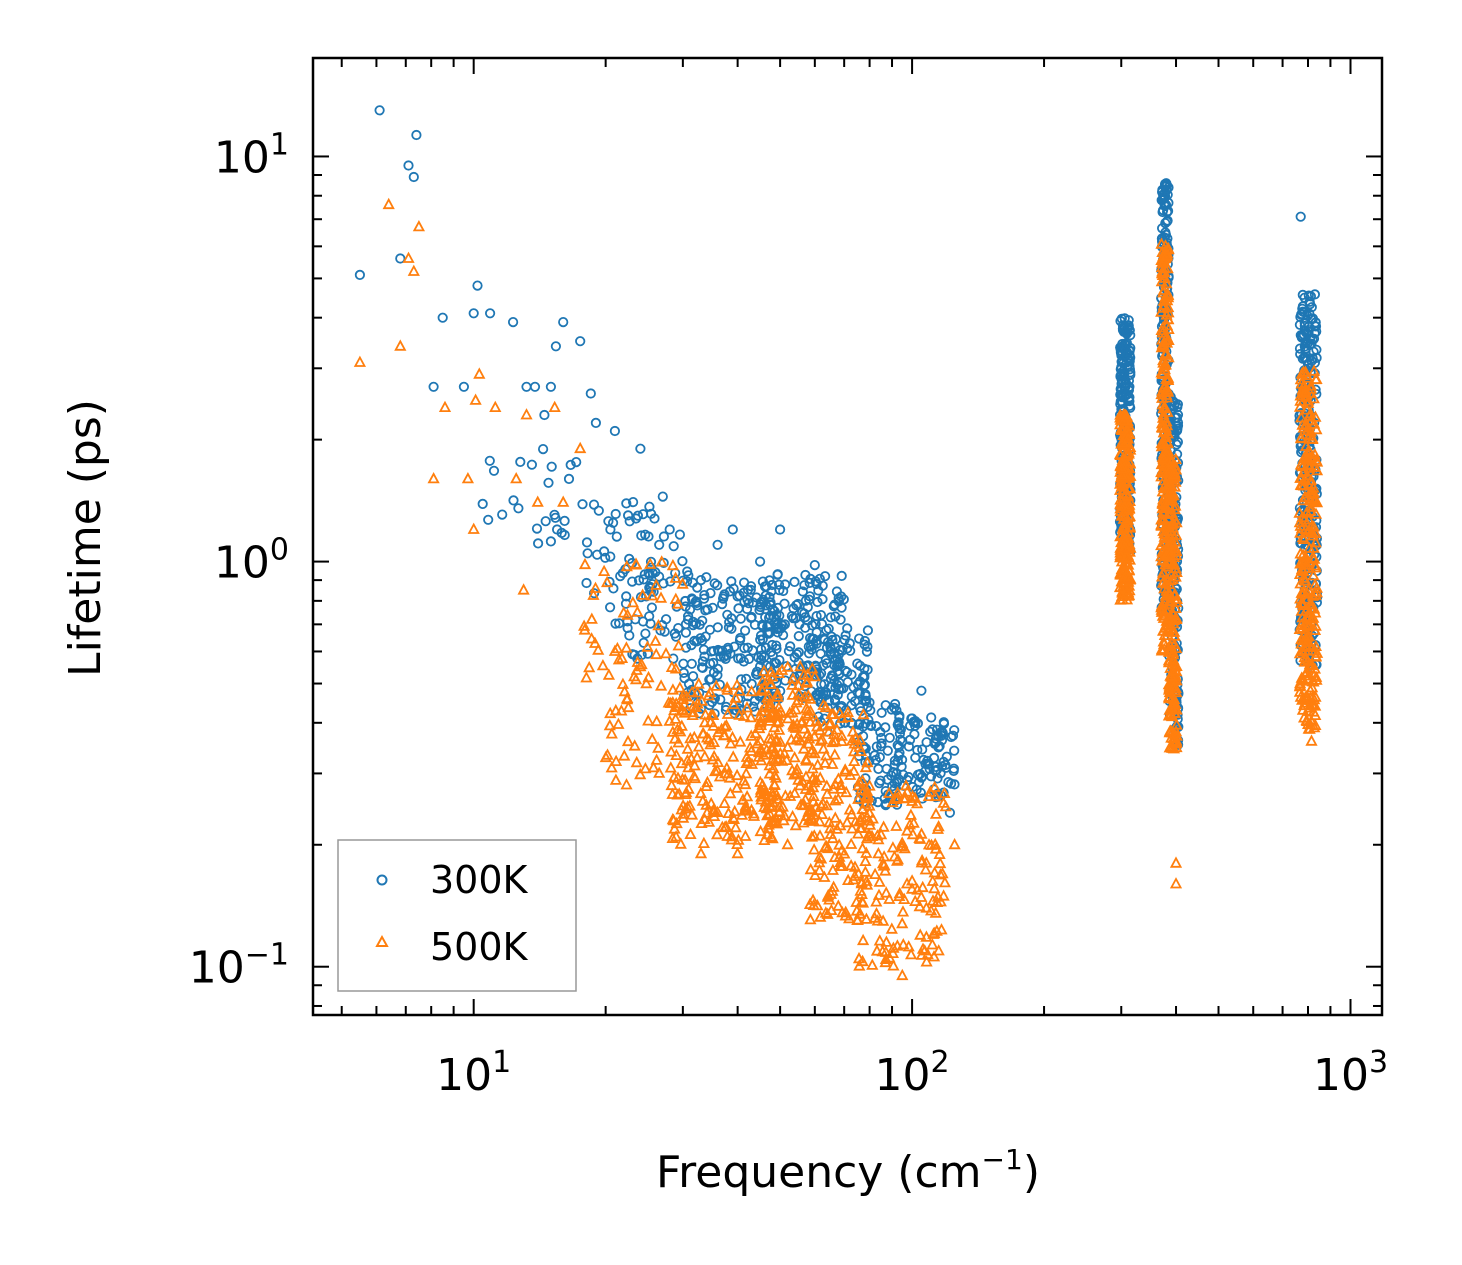 This screenshot has height=1265, width=1462. Describe the element at coordinates (217, 968) in the screenshot. I see `y-tick-base: 10` at that location.